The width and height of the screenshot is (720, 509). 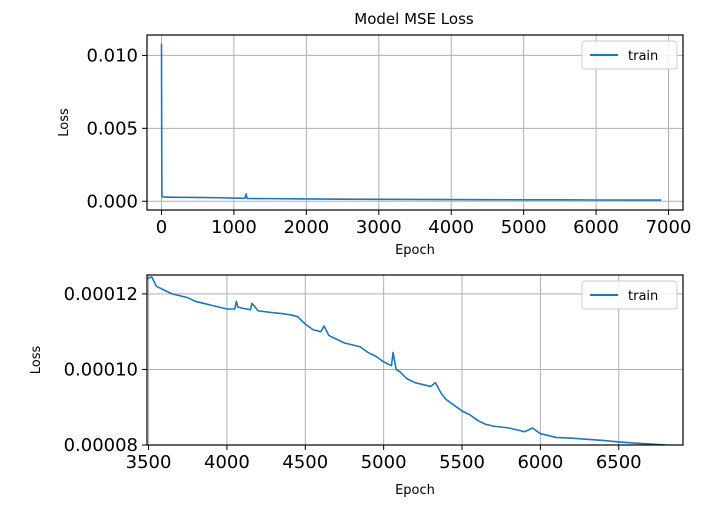 I want to click on y-tick-label: 0.010, so click(x=112, y=55).